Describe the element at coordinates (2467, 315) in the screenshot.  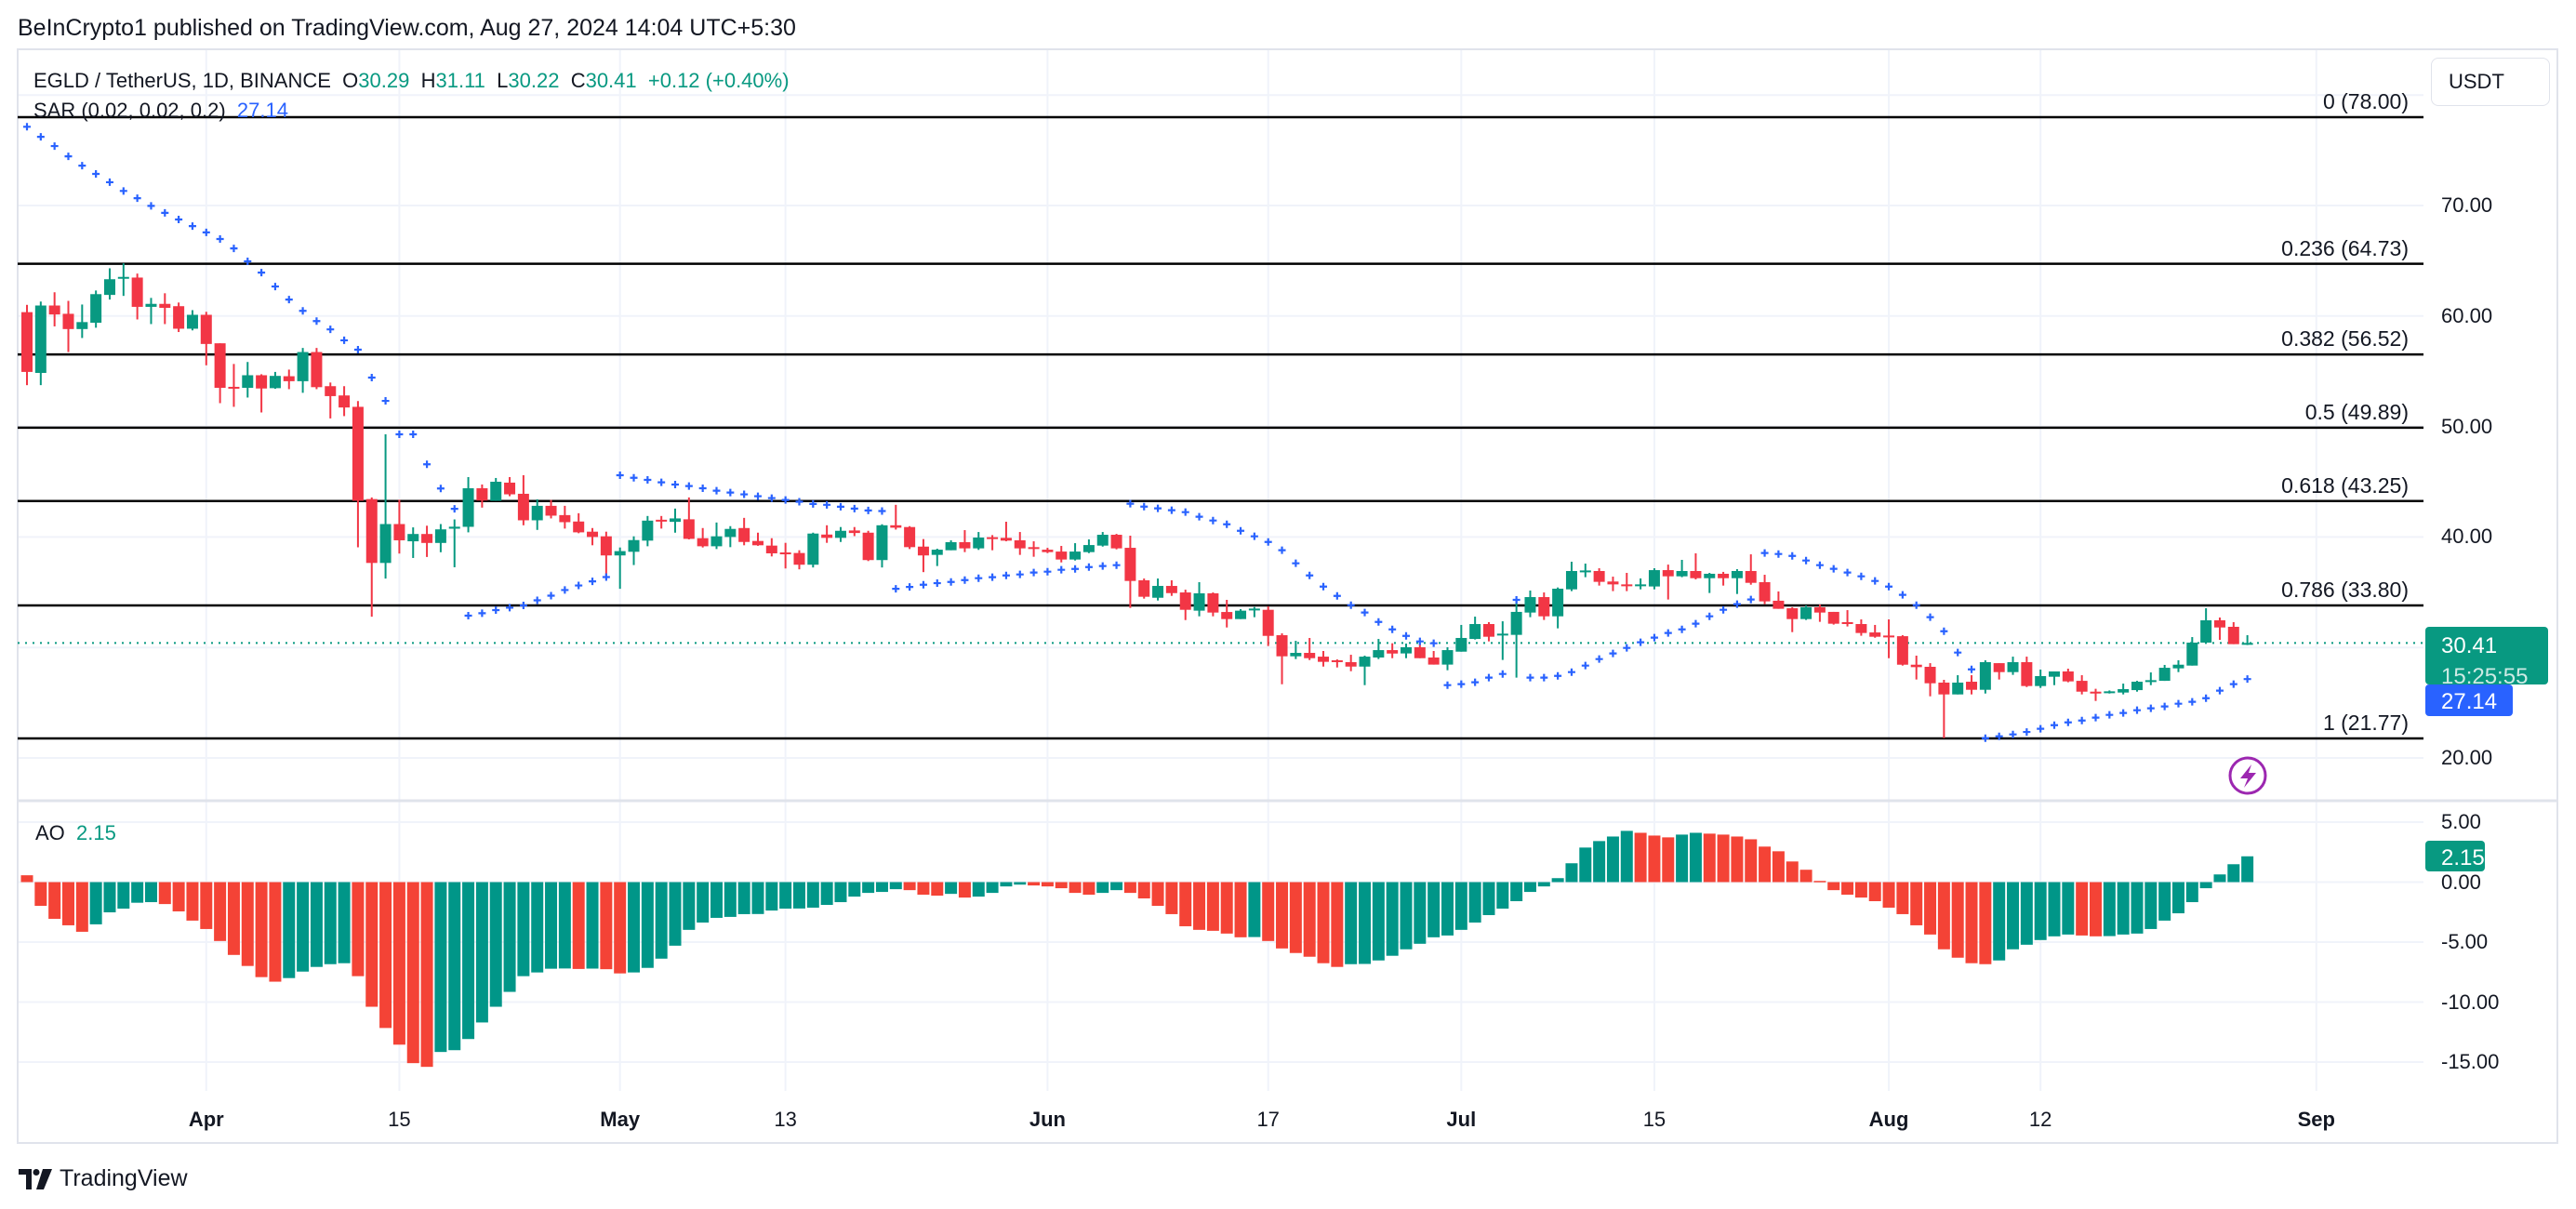
I see `price-axis-label: 60.00` at that location.